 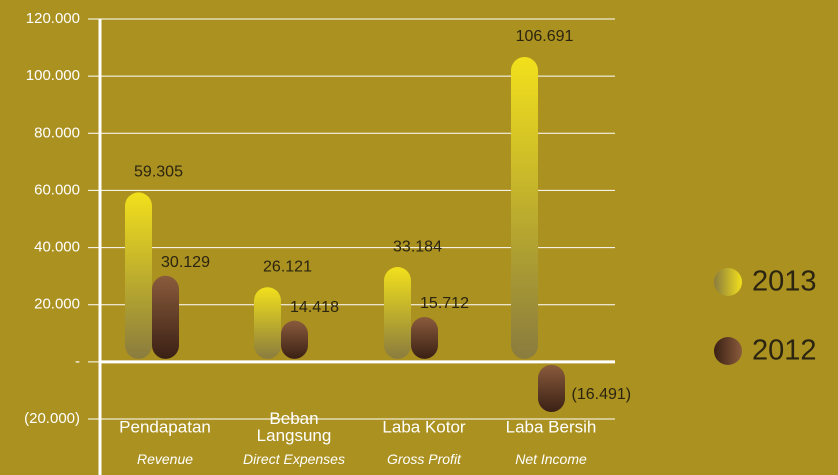 I want to click on y-tick-label: (20.000), so click(x=52, y=418).